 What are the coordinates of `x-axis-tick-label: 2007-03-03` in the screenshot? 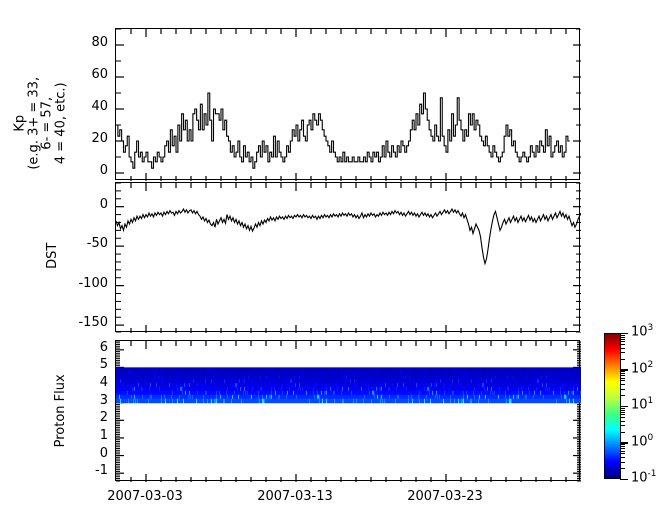 It's located at (145, 496).